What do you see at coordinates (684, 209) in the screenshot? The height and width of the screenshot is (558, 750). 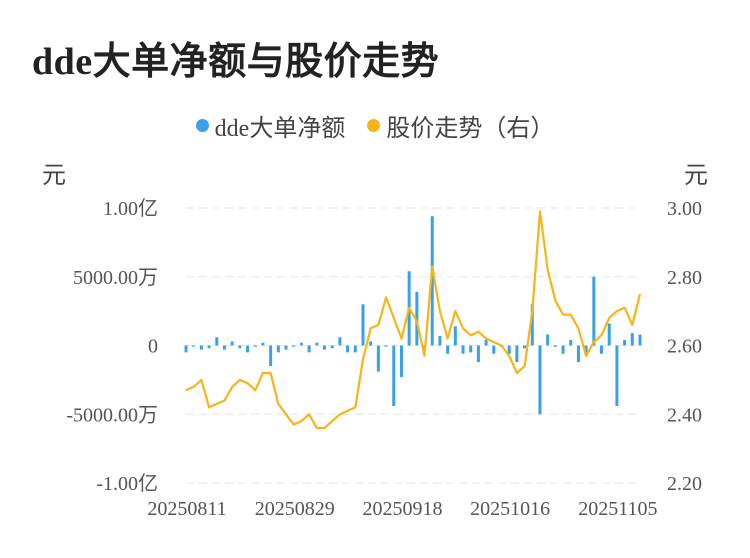 I see `right-tick-label: 3.00` at bounding box center [684, 209].